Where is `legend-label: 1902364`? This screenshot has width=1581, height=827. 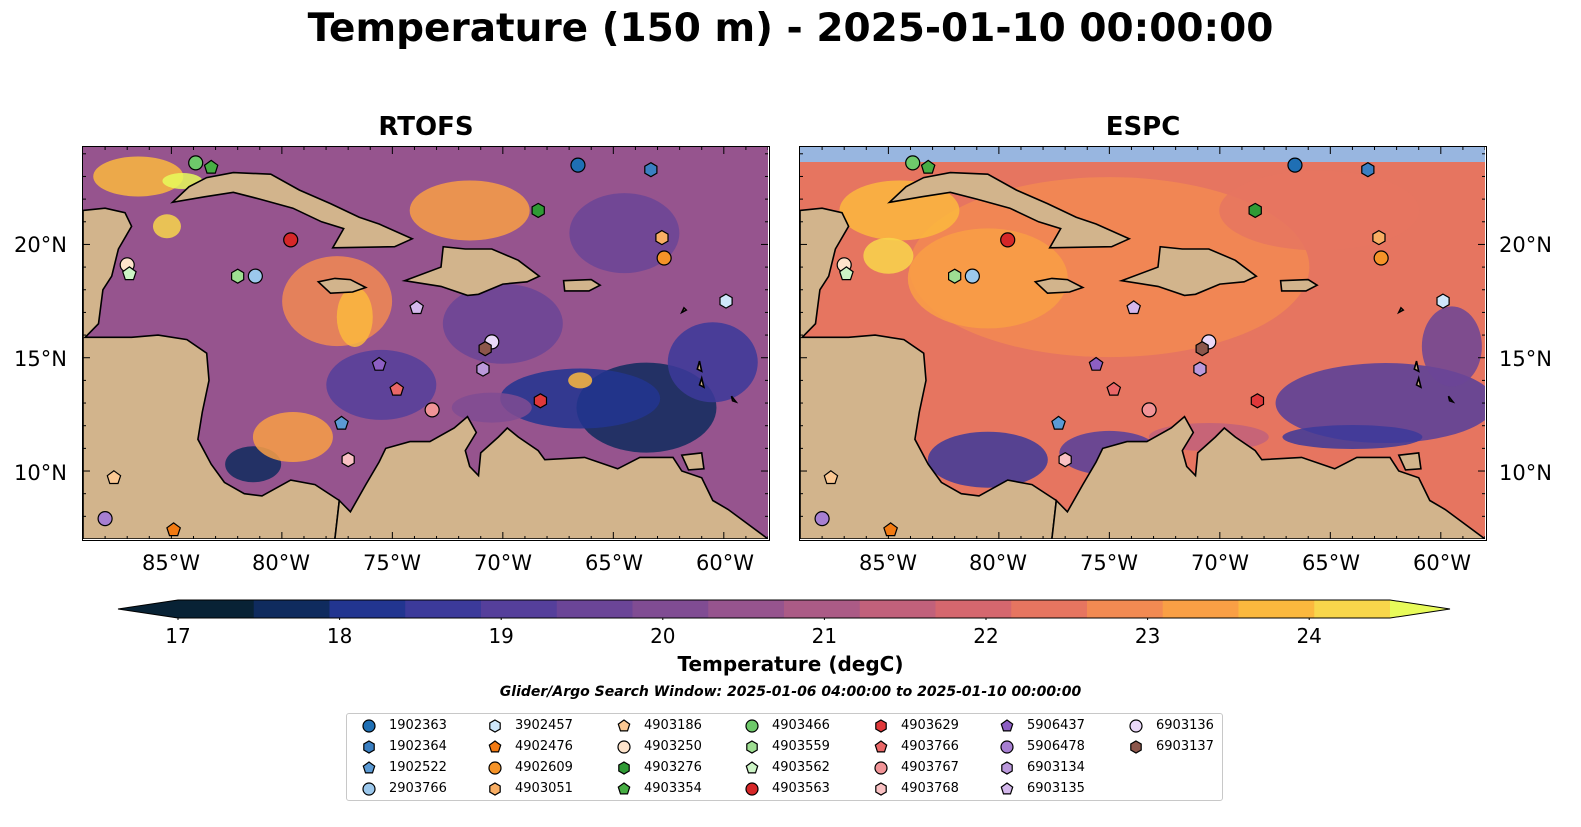 legend-label: 1902364 is located at coordinates (418, 746).